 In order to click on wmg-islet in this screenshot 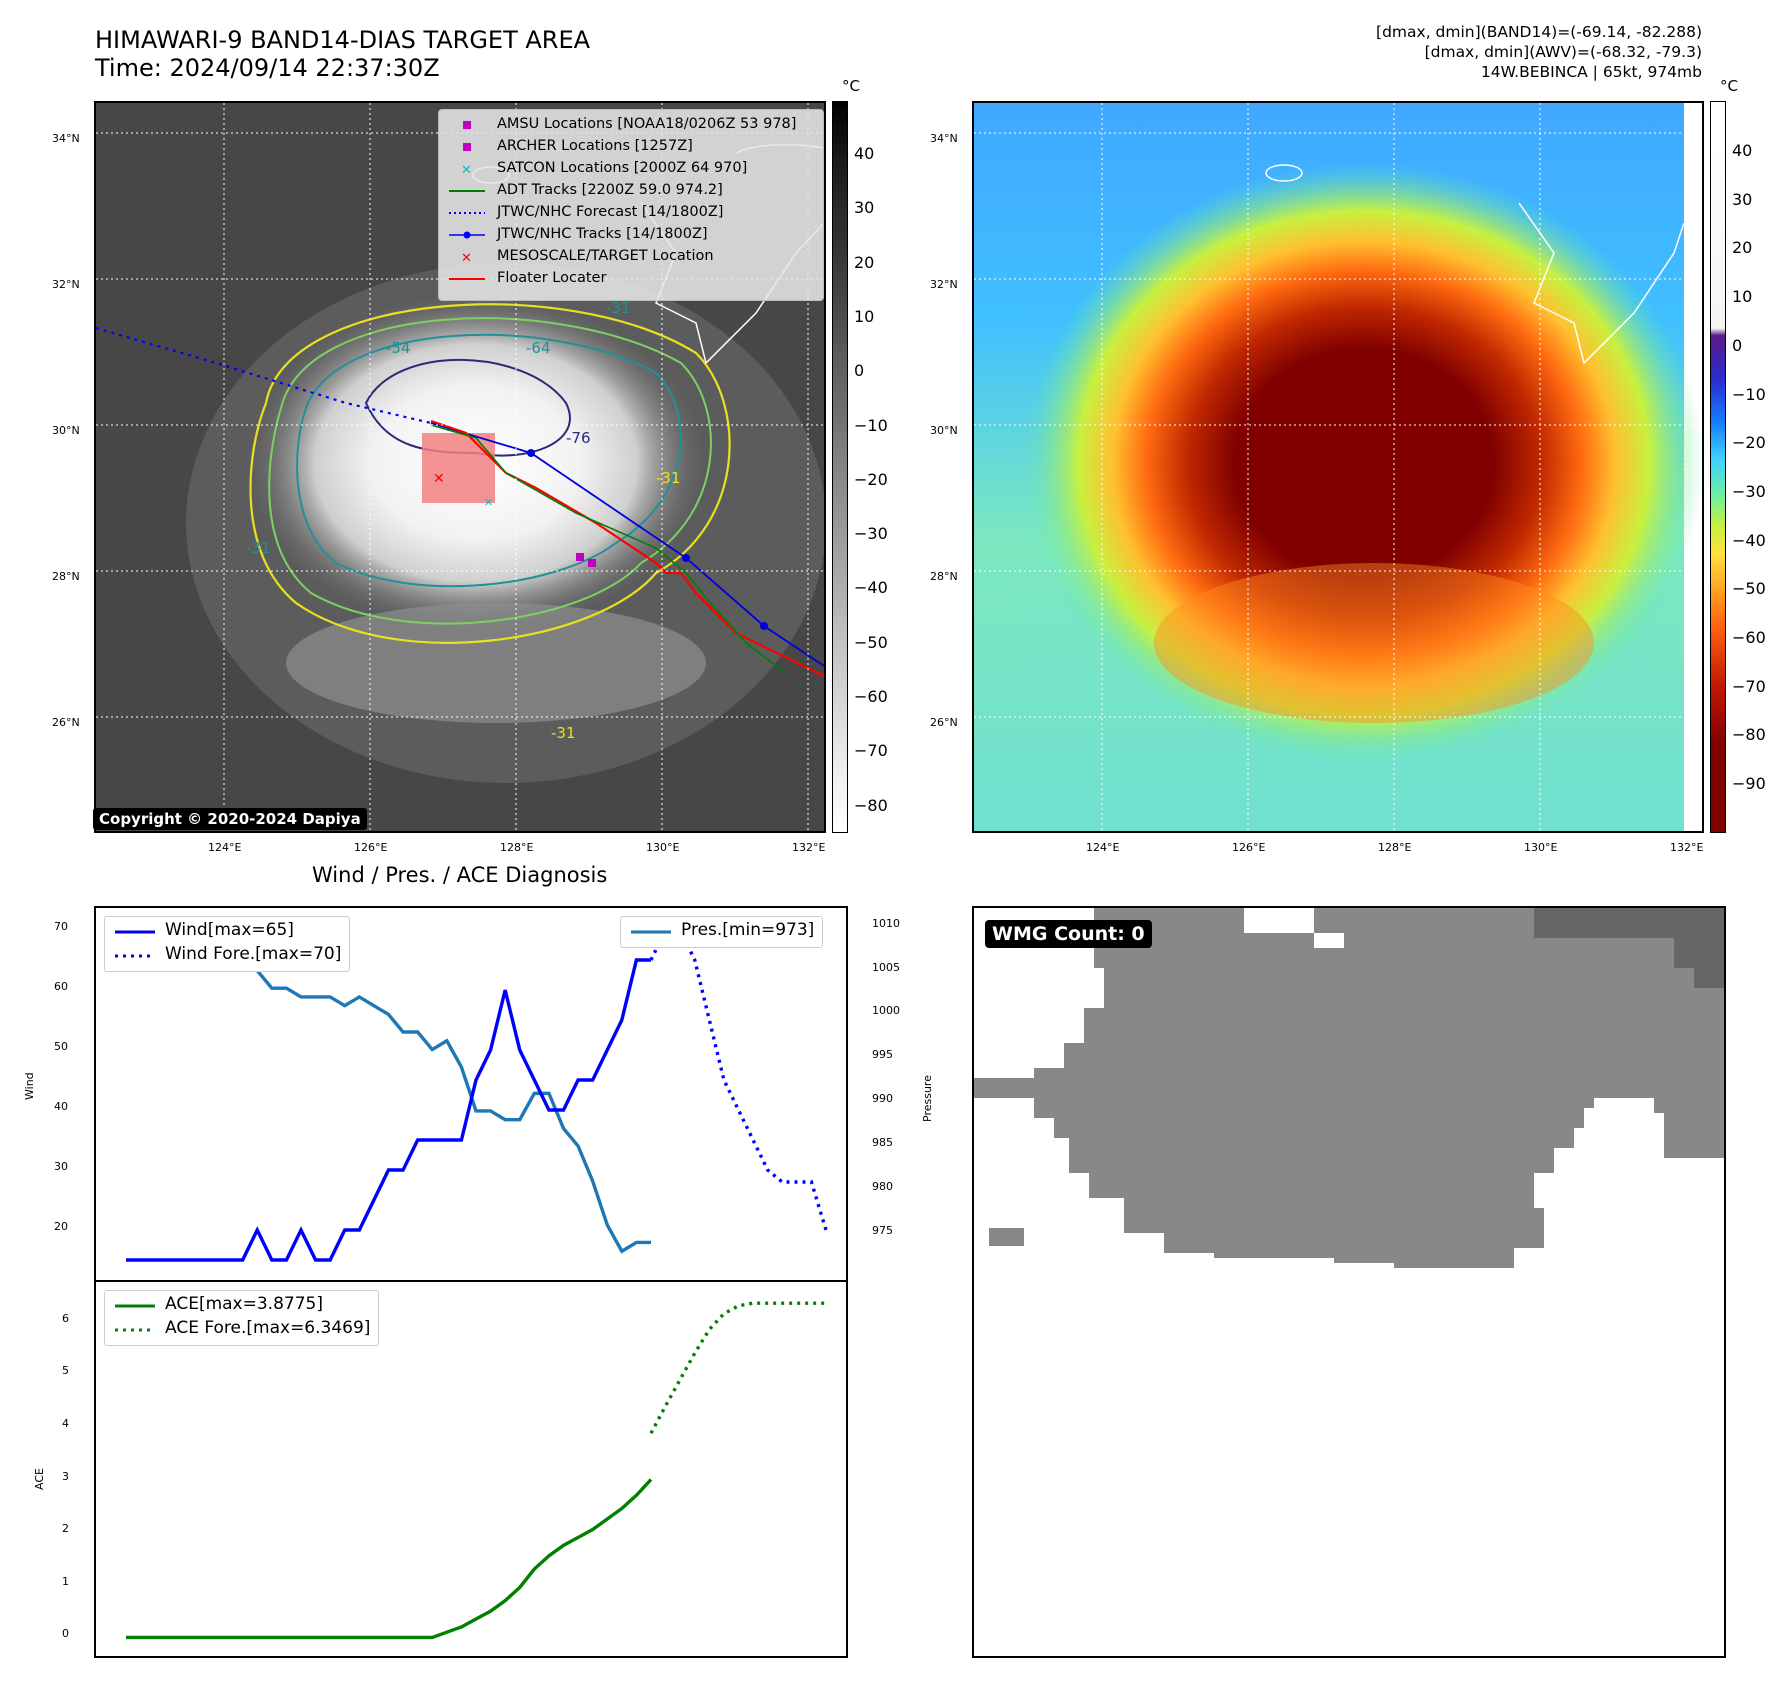, I will do `click(1006, 1237)`.